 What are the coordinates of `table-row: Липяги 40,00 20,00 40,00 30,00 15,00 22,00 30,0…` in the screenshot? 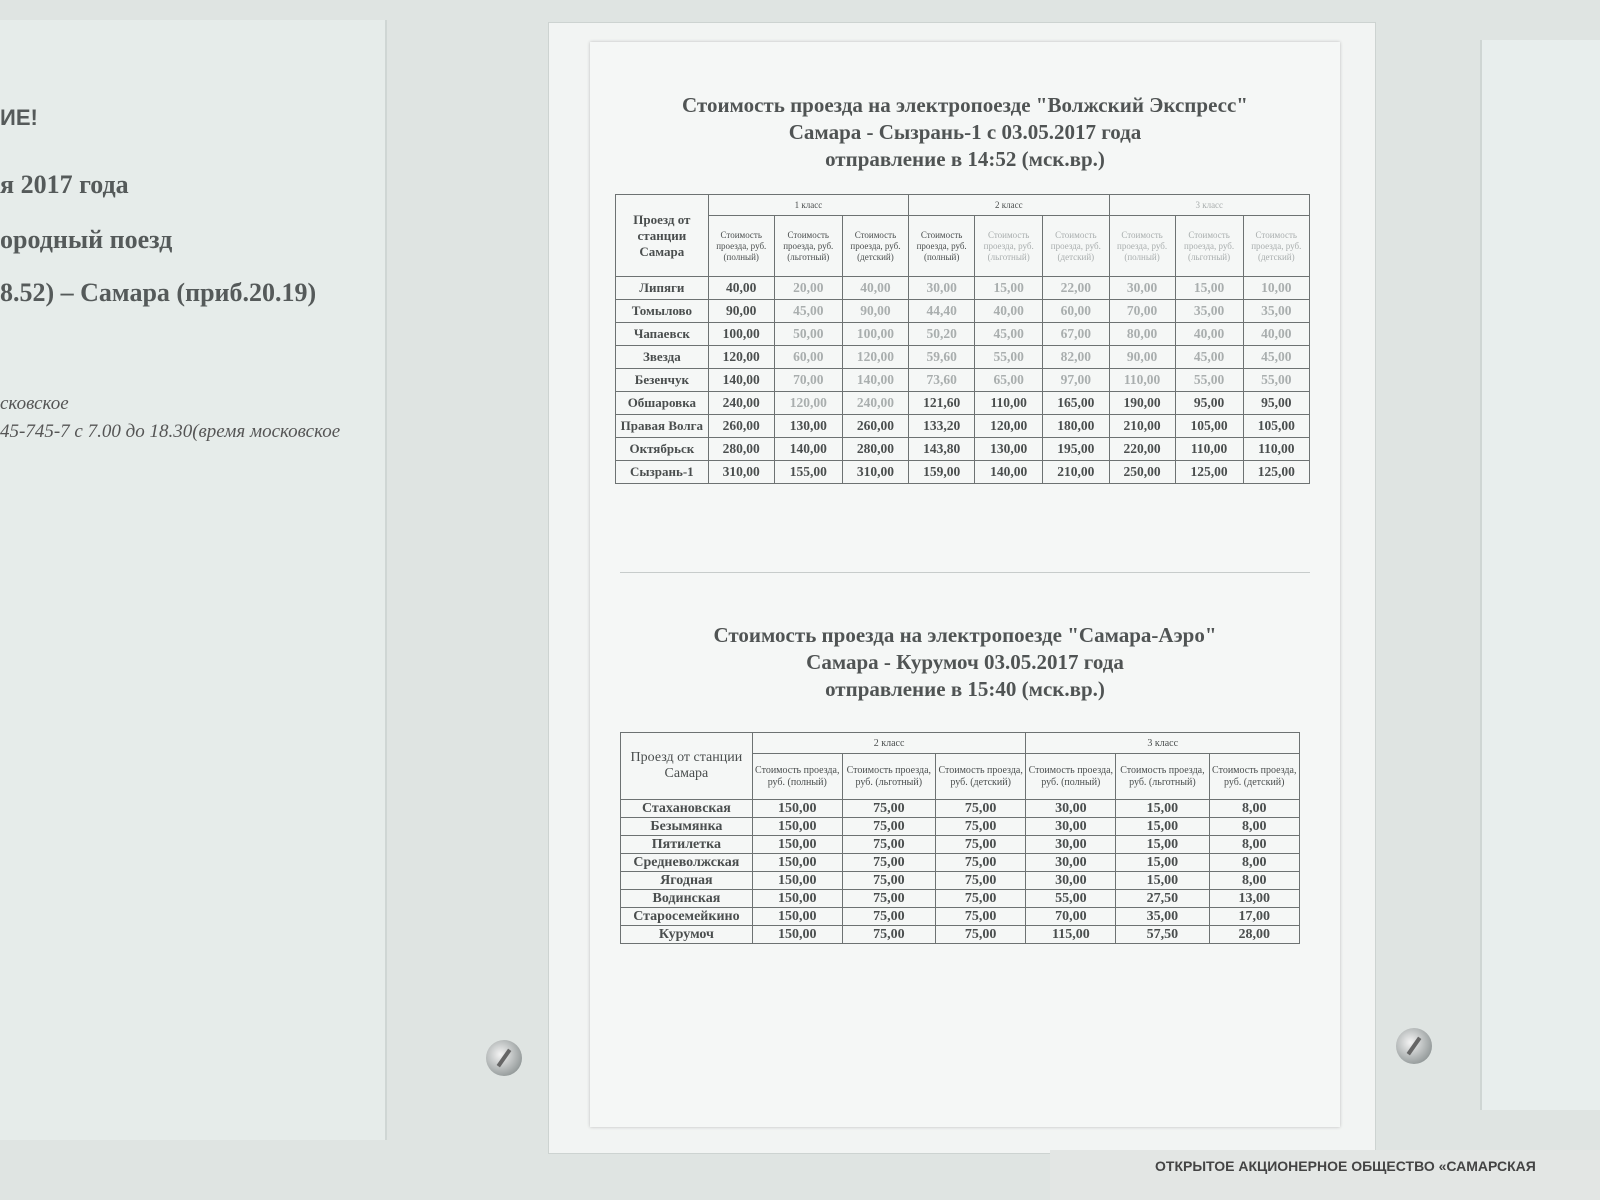 It's located at (963, 288).